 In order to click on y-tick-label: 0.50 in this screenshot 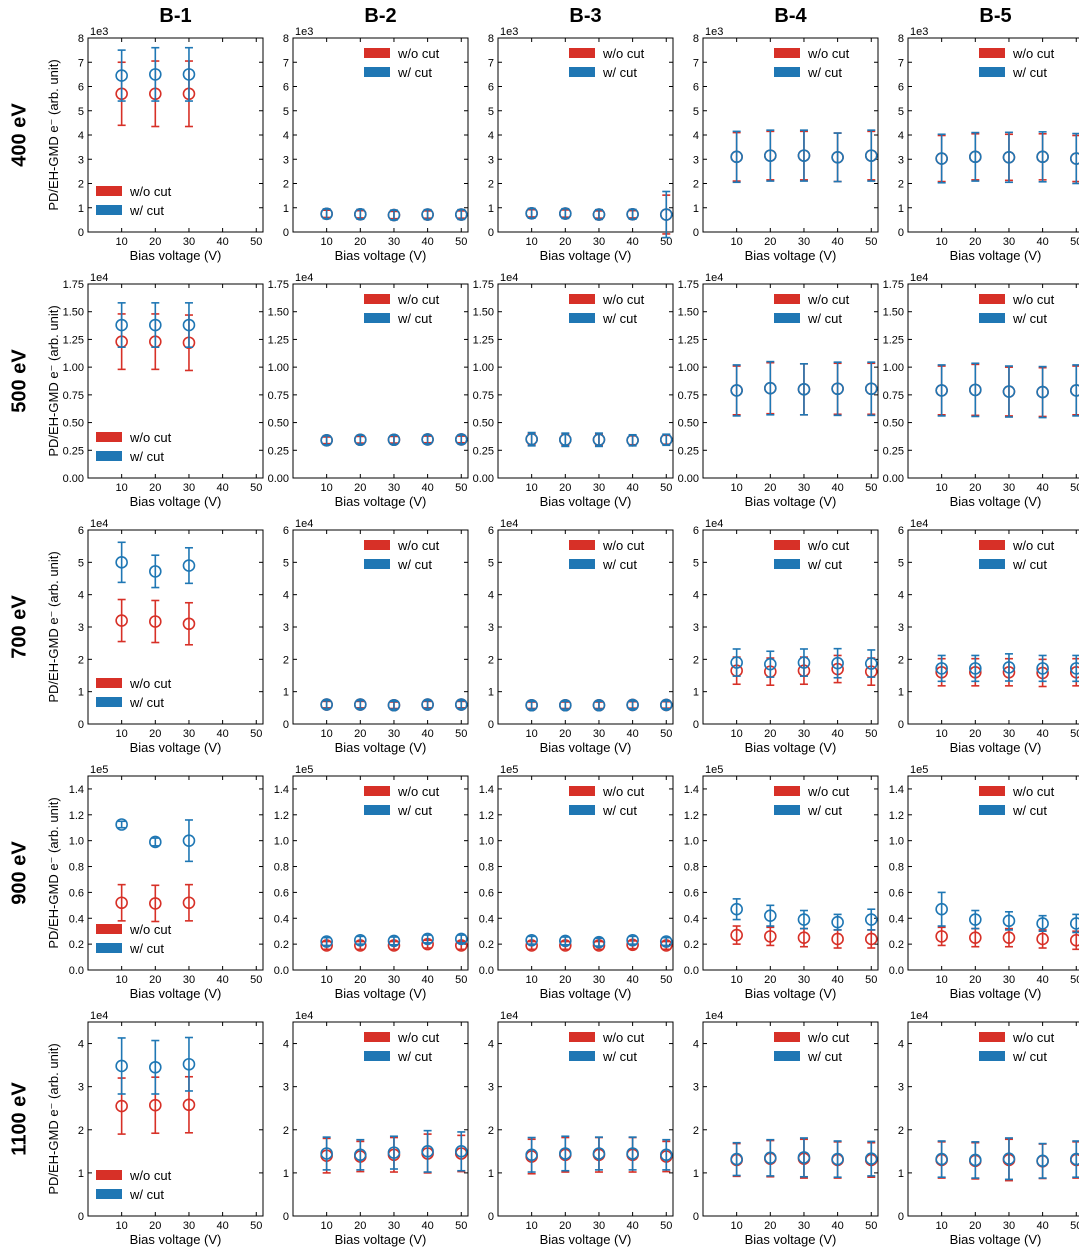, I will do `click(73, 424)`.